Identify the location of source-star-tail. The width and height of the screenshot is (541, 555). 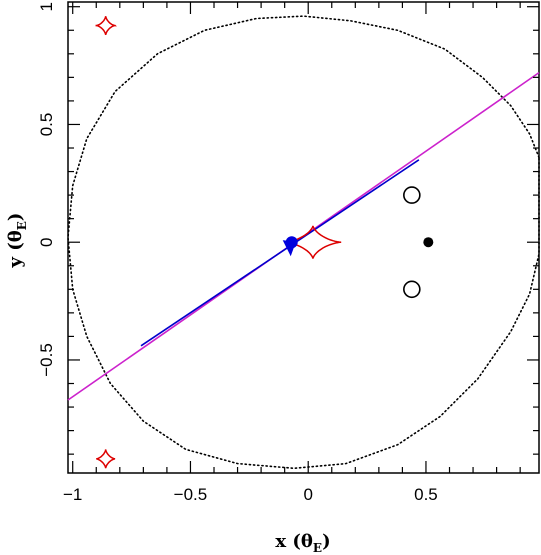
(289, 248).